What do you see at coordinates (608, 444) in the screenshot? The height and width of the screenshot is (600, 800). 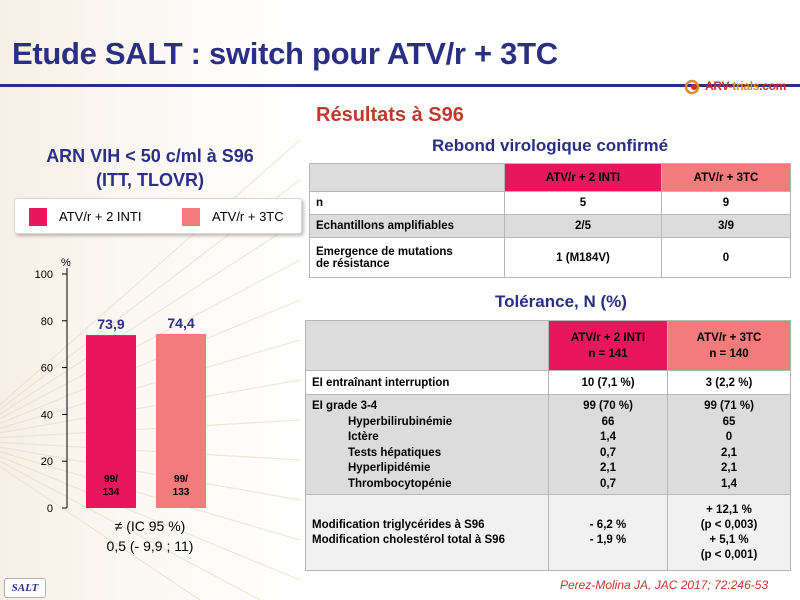 I see `cell-value: 99 (70 %) 66 1,4 0,7 2,1 0,7` at bounding box center [608, 444].